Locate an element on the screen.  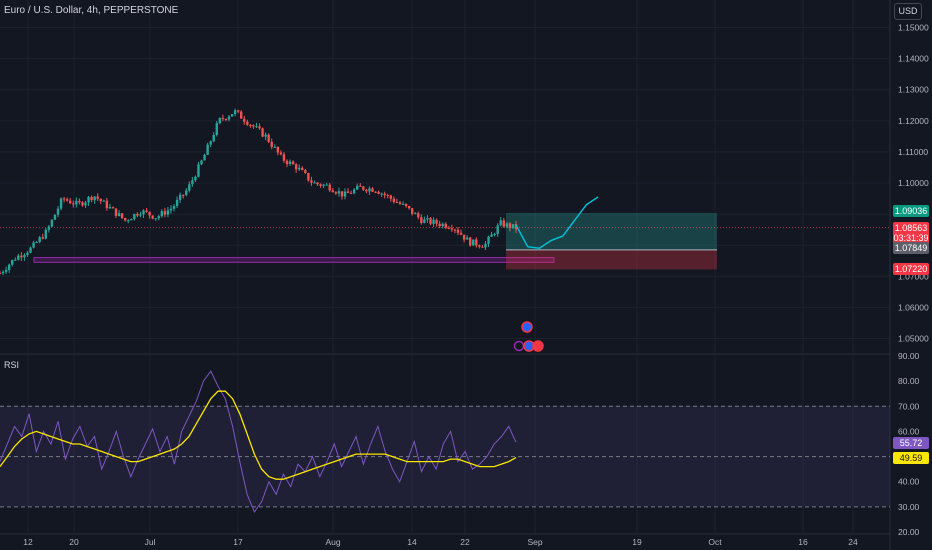
price-tick-label: 1.05000 is located at coordinates (913, 338).